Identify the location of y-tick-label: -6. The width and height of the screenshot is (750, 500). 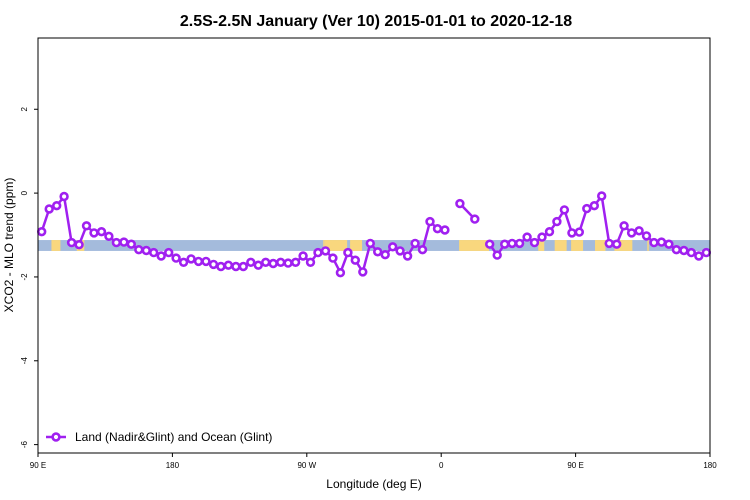
(24, 445).